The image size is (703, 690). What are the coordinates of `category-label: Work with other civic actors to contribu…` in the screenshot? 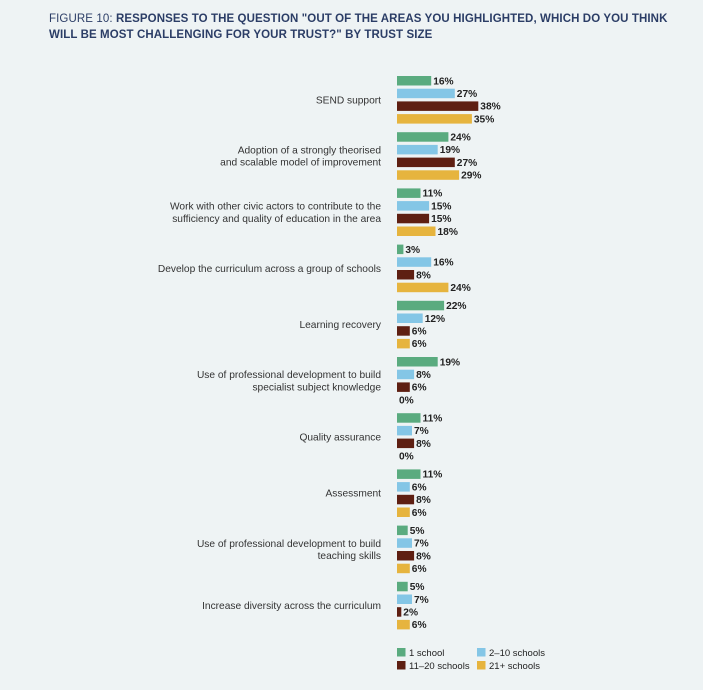 It's located at (275, 207).